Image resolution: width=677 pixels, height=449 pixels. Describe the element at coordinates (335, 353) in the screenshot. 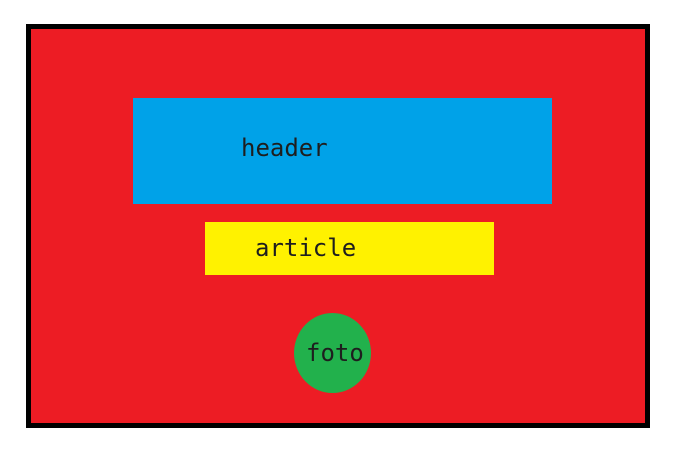

I see `foto-label: foto` at that location.